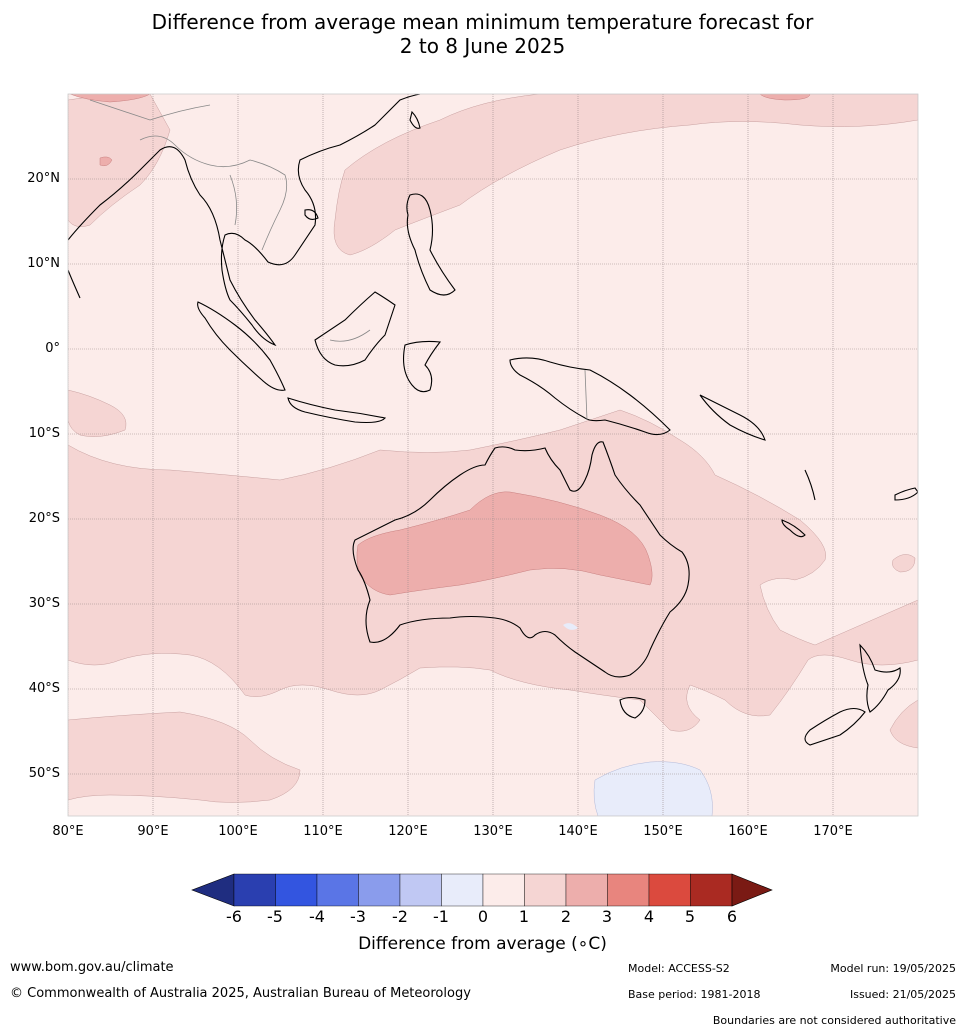 Image resolution: width=965 pixels, height=1035 pixels. What do you see at coordinates (74, 284) in the screenshot?
I see `india-coastline` at bounding box center [74, 284].